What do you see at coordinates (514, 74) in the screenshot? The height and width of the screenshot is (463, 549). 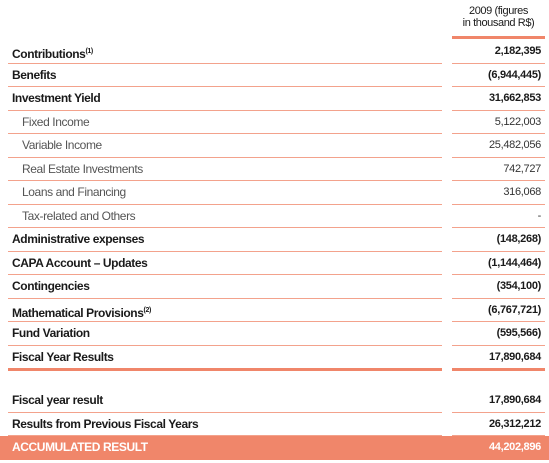 I see `row-value: (6,944,445)` at bounding box center [514, 74].